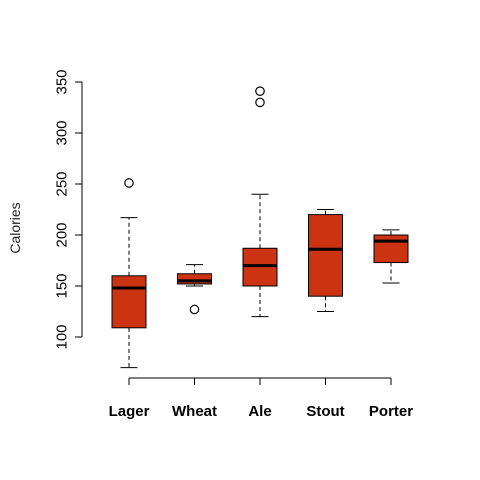 The image size is (480, 480). I want to click on box-porter, so click(391, 256).